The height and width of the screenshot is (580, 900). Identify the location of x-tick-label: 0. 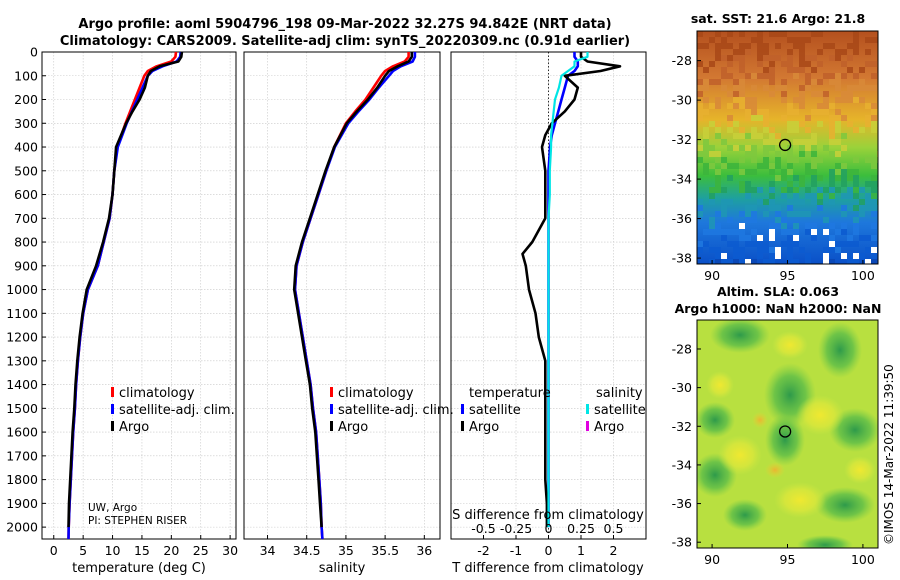
(549, 550).